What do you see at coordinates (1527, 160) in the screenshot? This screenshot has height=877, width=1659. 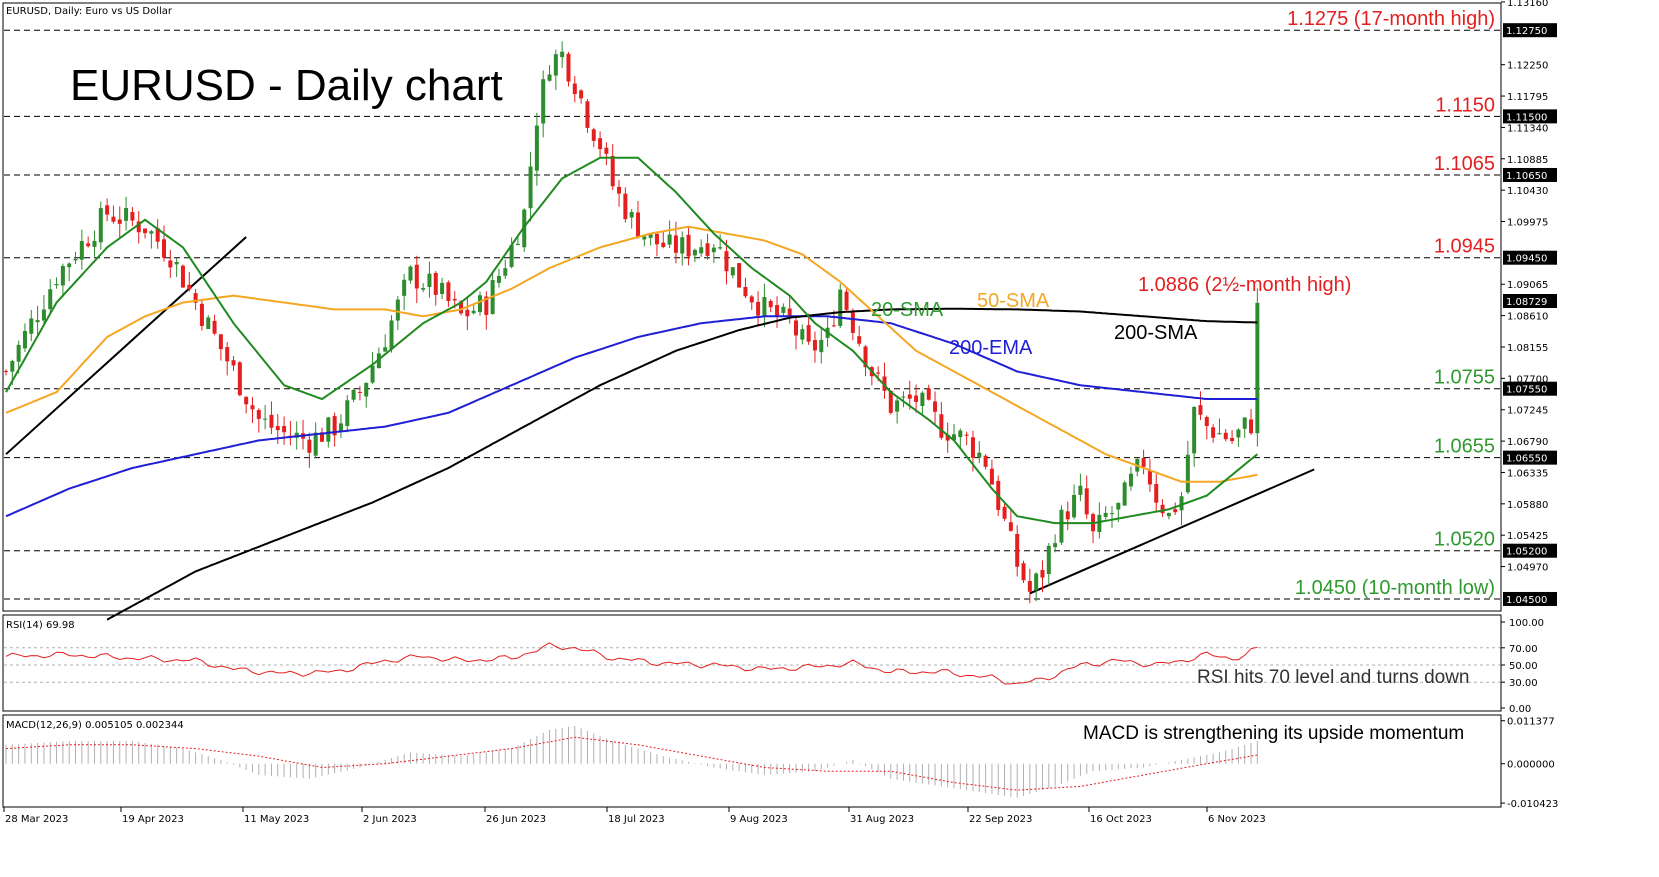 I see `price-tick-label: 1.10885` at bounding box center [1527, 160].